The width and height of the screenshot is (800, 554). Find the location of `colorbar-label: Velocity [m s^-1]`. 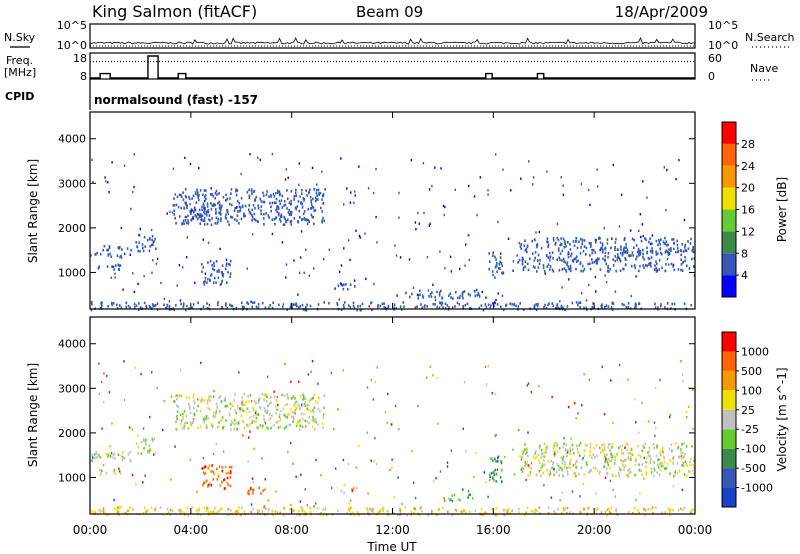

colorbar-label: Velocity [m s^-1] is located at coordinates (782, 419).